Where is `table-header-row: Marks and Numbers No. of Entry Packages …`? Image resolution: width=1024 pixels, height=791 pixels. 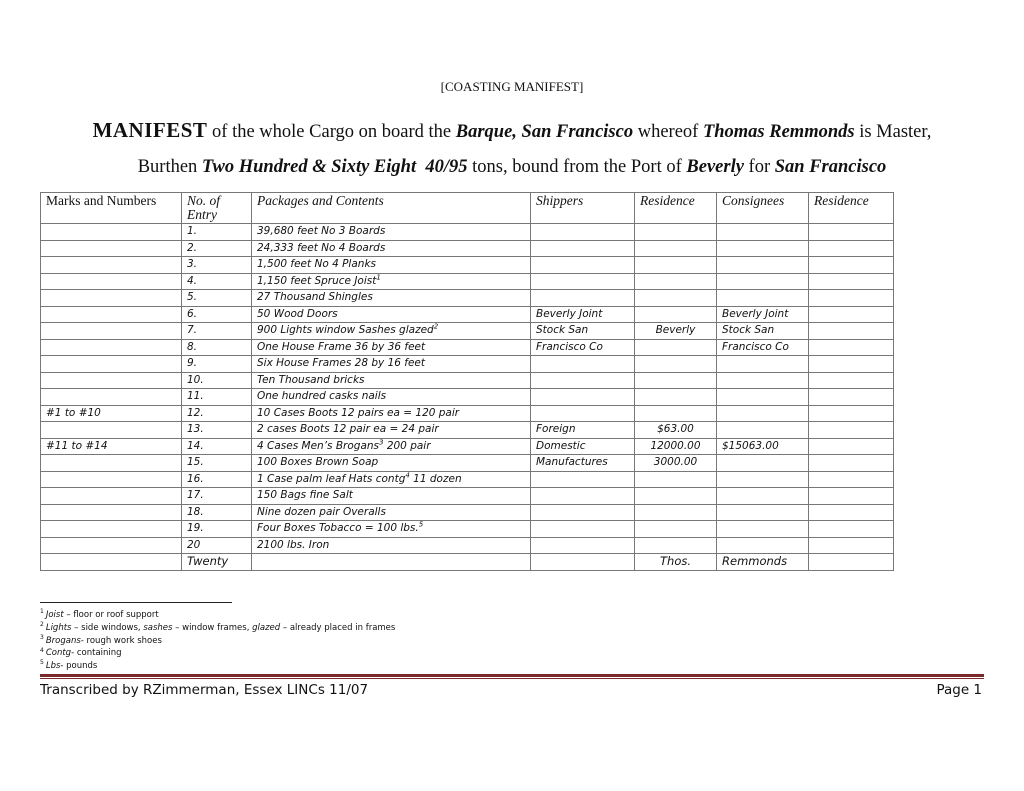
table-header-row: Marks and Numbers No. of Entry Packages … is located at coordinates (467, 208).